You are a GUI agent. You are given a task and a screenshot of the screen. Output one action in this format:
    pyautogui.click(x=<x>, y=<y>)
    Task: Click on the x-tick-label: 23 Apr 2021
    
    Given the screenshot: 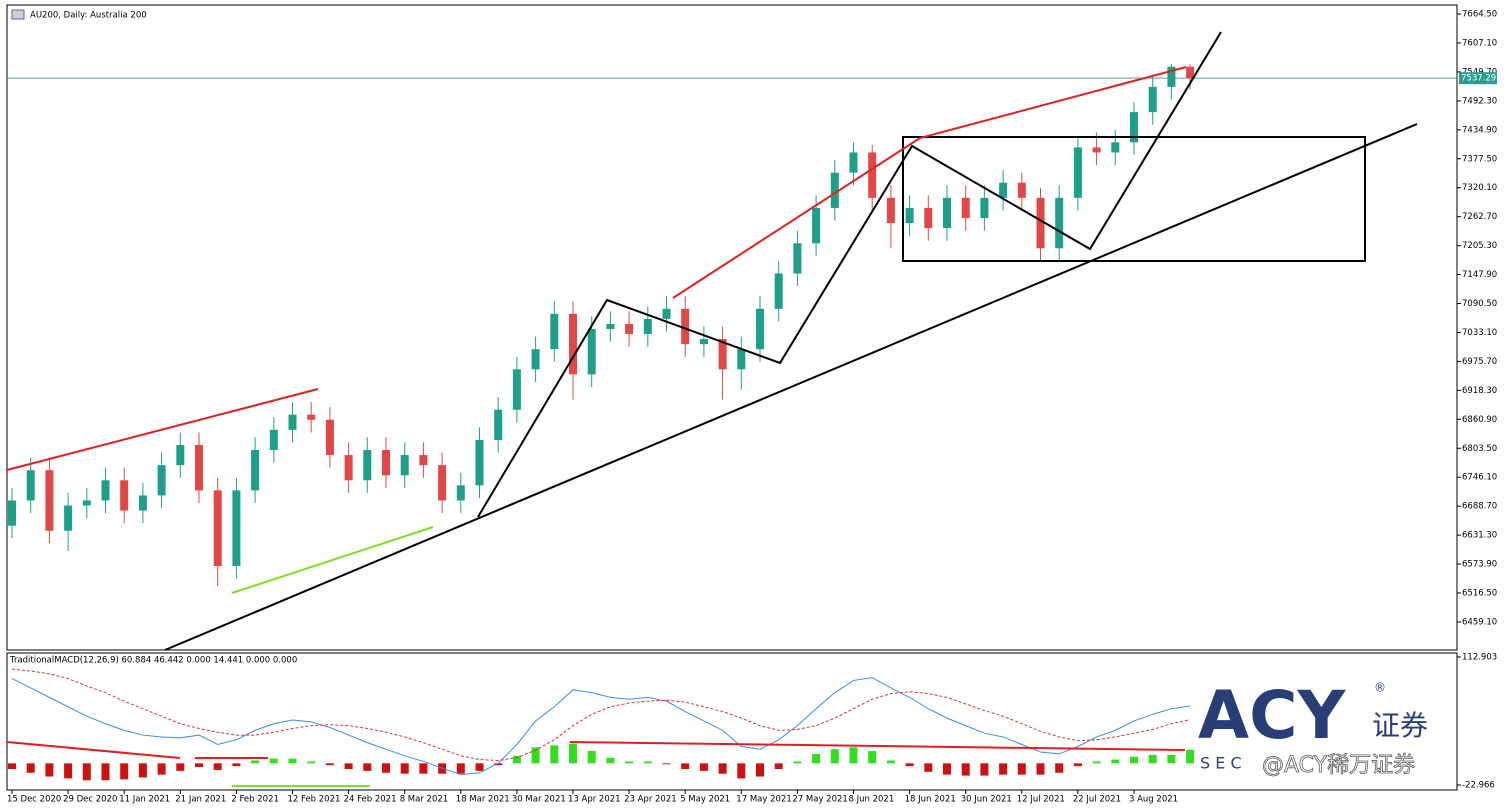 What is the action you would take?
    pyautogui.click(x=650, y=800)
    